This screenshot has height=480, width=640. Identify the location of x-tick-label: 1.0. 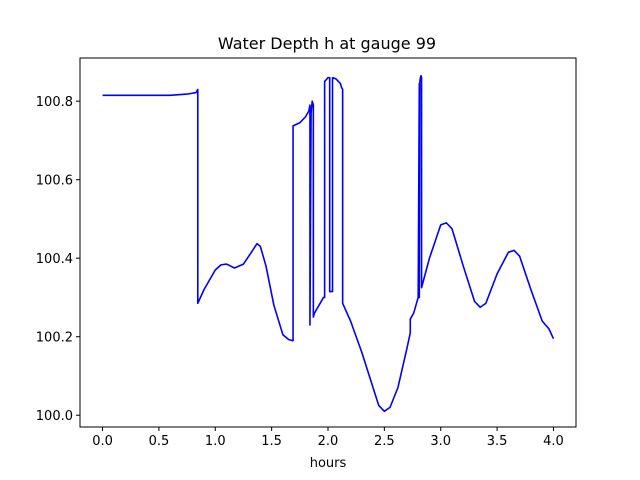
(215, 441).